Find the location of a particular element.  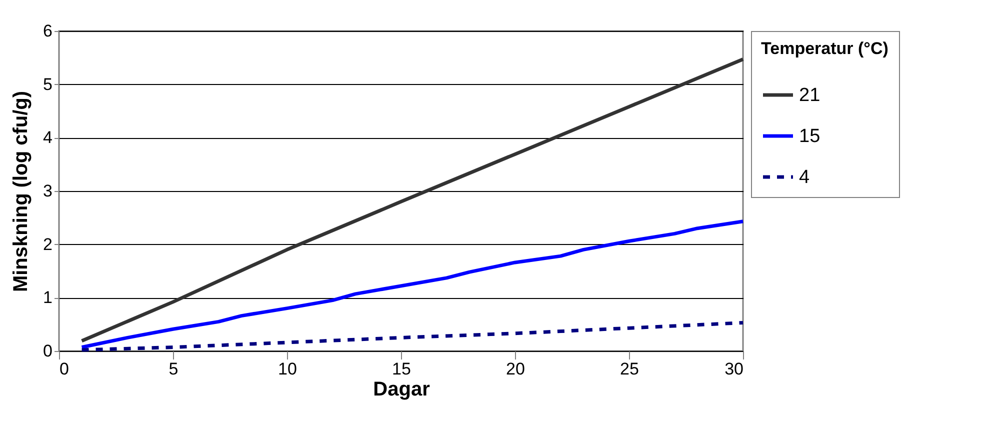

y-tick-label: 1 is located at coordinates (47, 298).